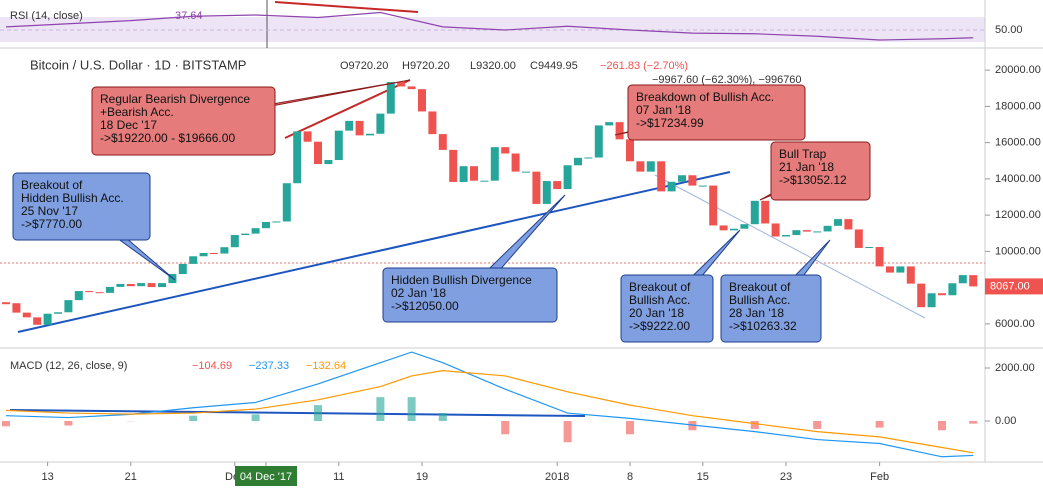  I want to click on x-tick-label: 04 Dec '17, so click(266, 477).